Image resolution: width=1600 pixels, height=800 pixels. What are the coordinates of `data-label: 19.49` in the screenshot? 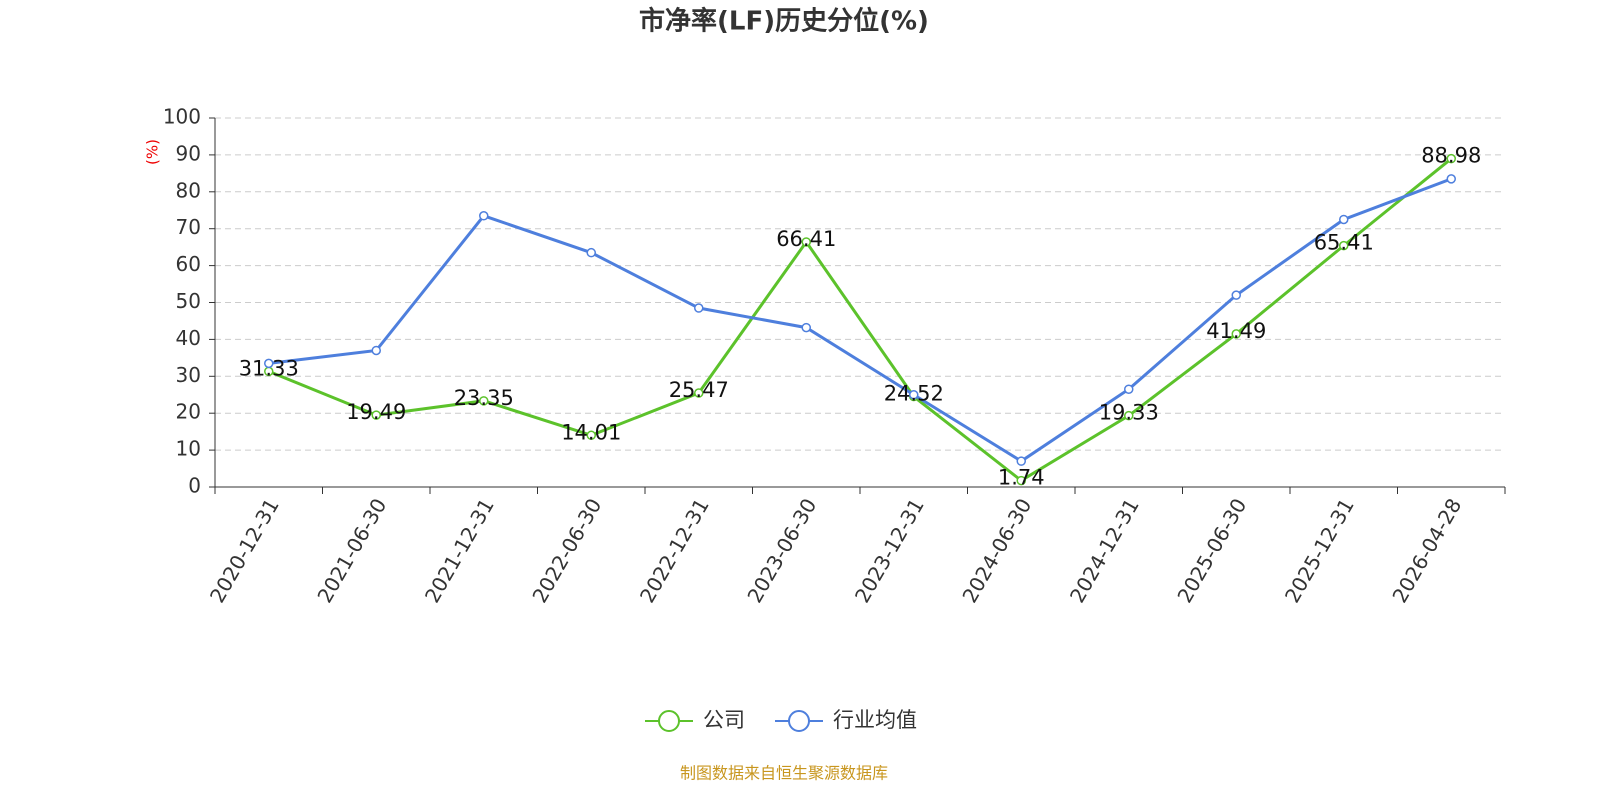 It's located at (376, 412).